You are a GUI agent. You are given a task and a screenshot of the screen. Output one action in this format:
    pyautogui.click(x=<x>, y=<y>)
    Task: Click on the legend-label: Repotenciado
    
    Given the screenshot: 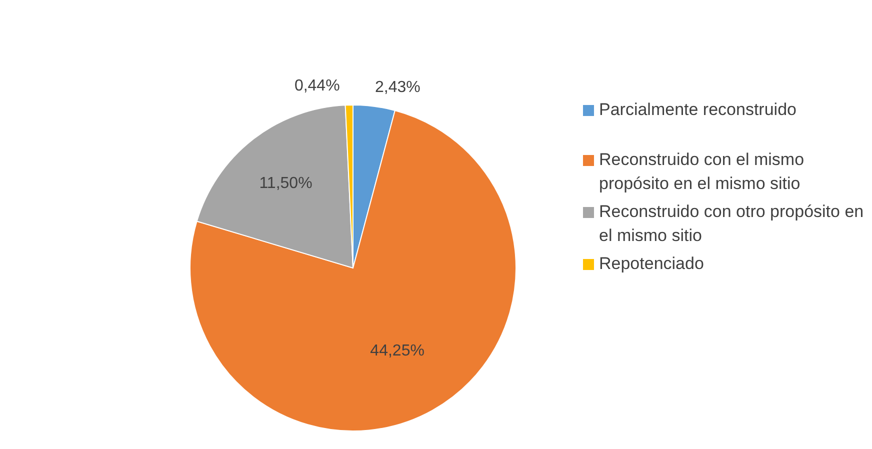 What is the action you would take?
    pyautogui.click(x=651, y=264)
    